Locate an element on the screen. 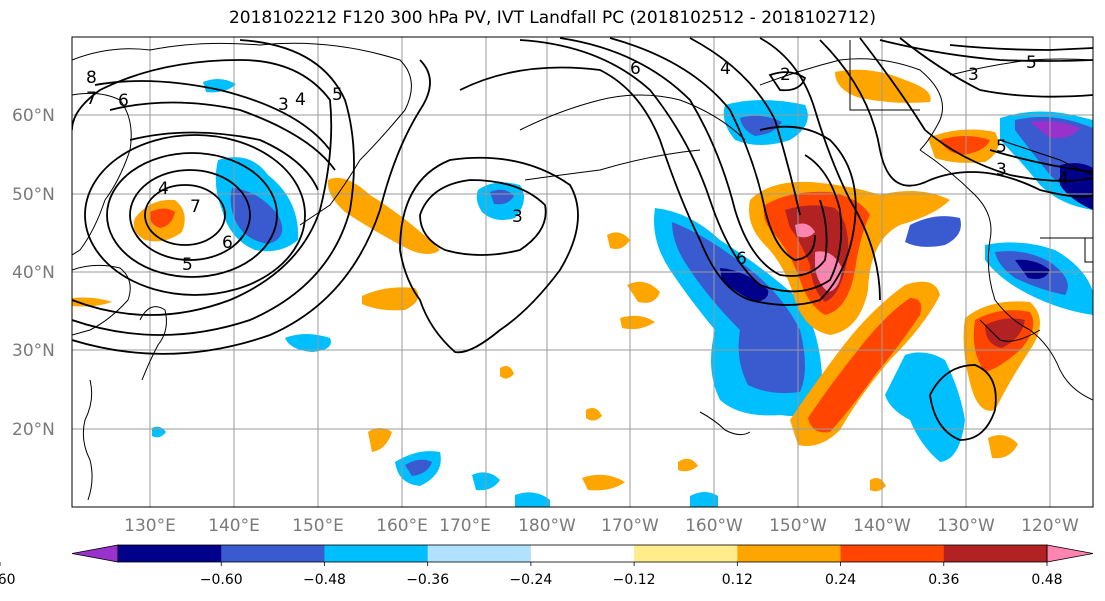 The image size is (1105, 601). colorbar-tick-label: 0.36 is located at coordinates (943, 580).